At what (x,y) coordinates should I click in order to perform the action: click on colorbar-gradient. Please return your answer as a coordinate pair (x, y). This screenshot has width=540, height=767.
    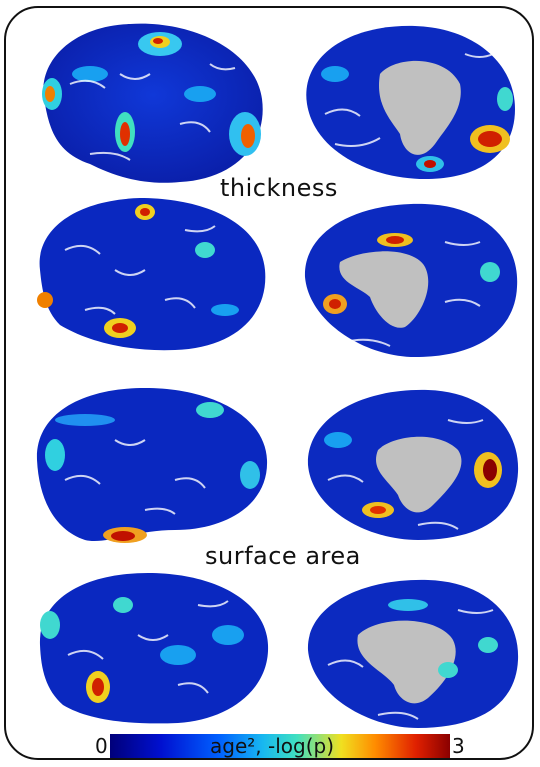
    Looking at the image, I should click on (280, 746).